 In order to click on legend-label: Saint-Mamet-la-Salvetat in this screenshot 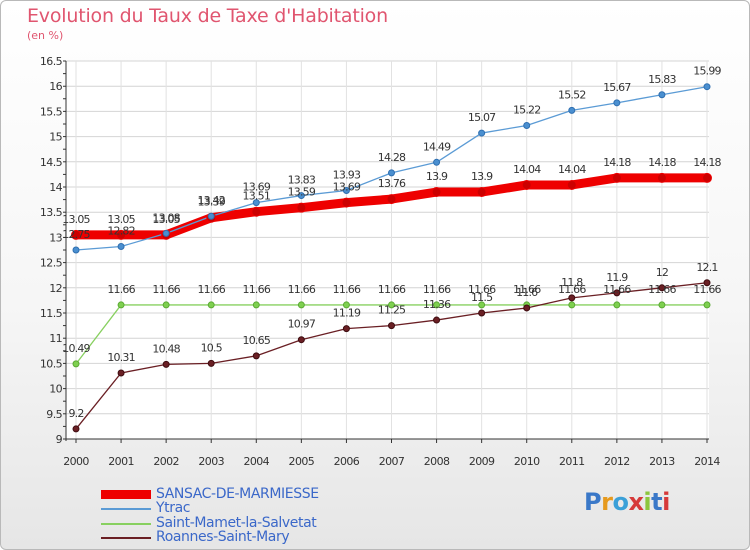, I will do `click(236, 523)`.